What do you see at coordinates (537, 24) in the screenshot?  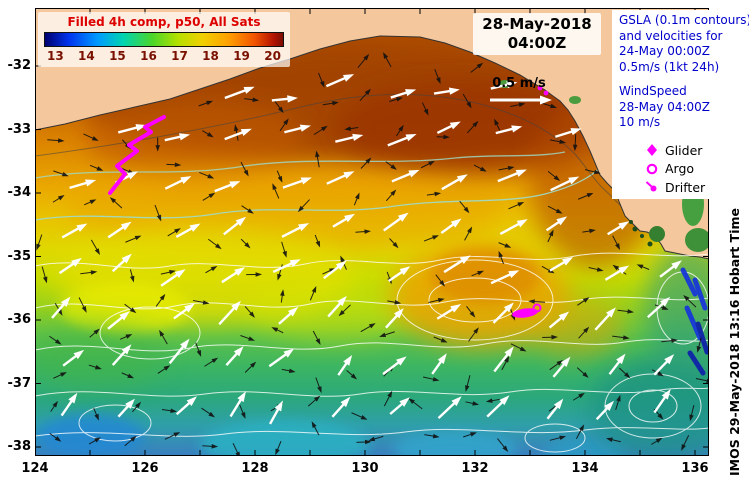 I see `valid-date: 28-May-2018` at bounding box center [537, 24].